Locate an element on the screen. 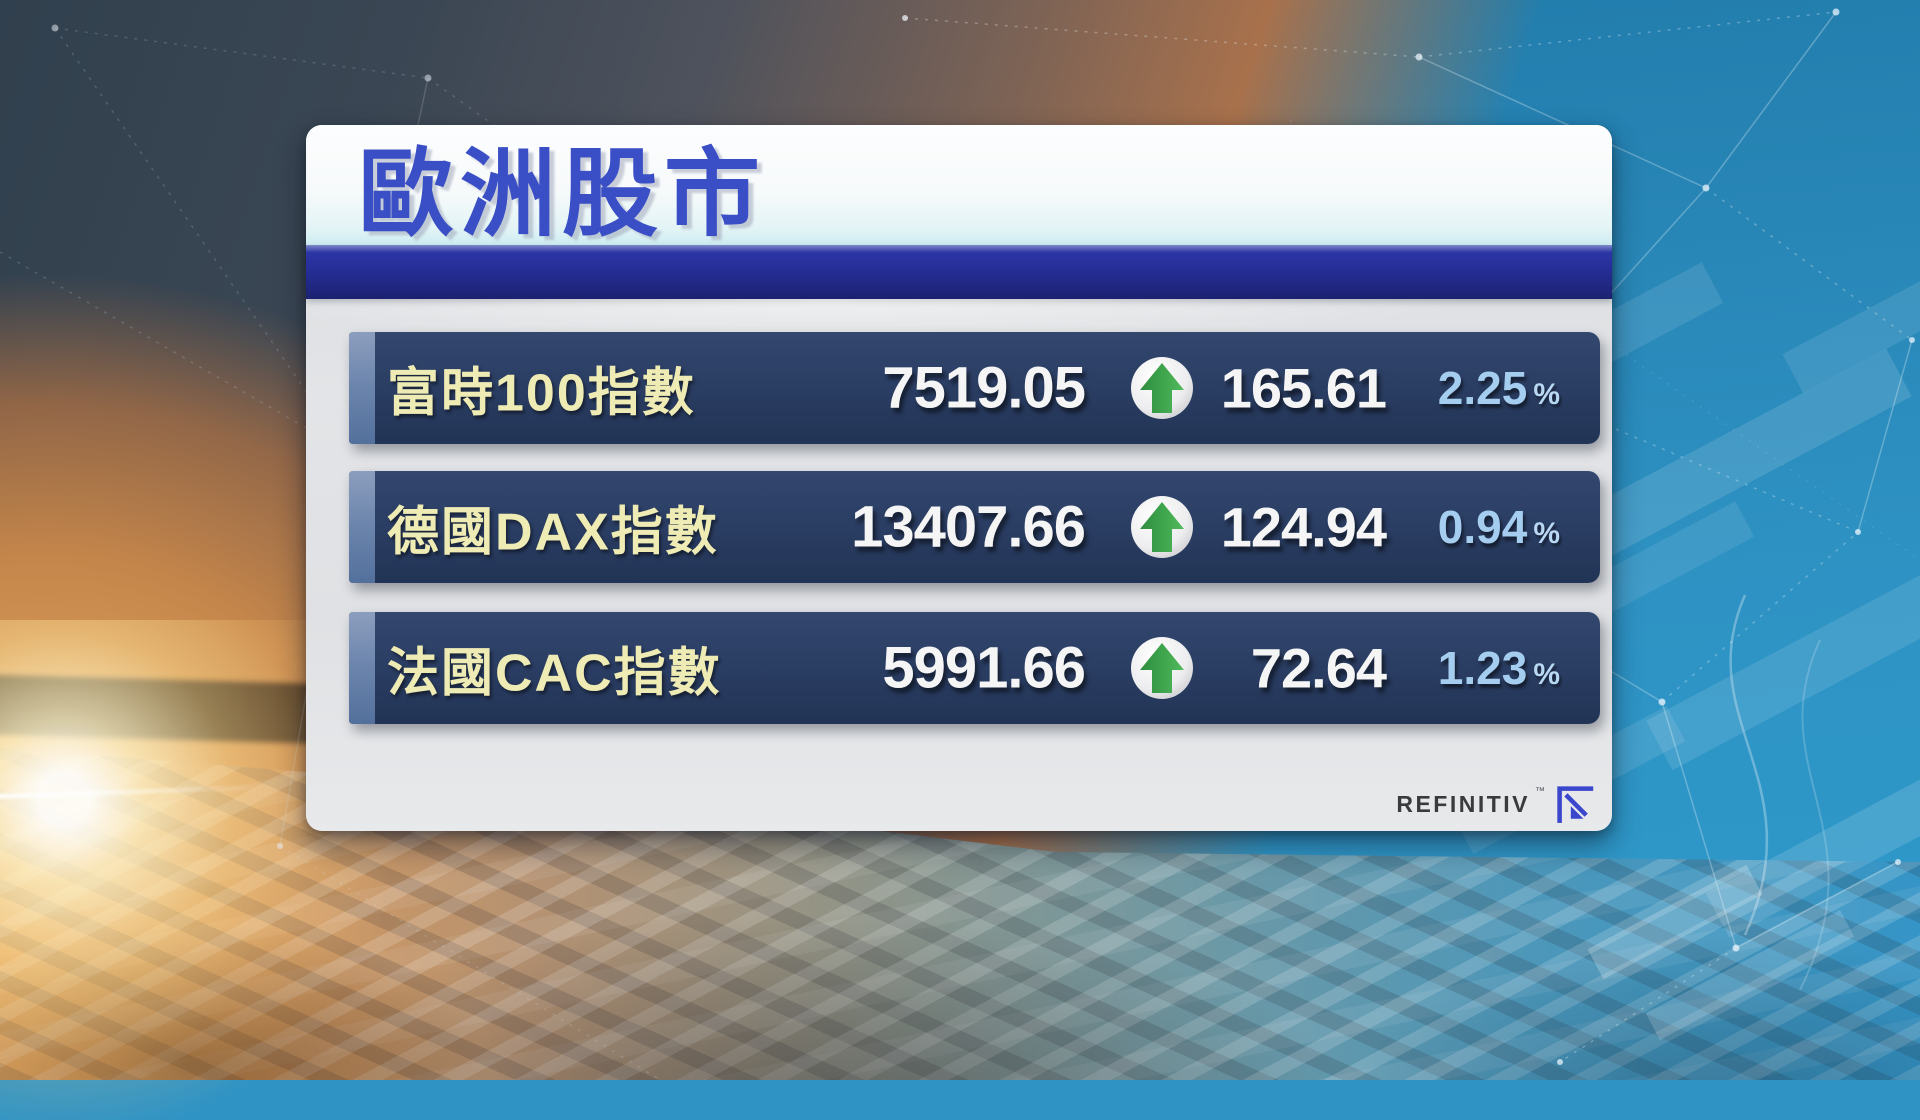  trademark-symbol: ™ is located at coordinates (1540, 791).